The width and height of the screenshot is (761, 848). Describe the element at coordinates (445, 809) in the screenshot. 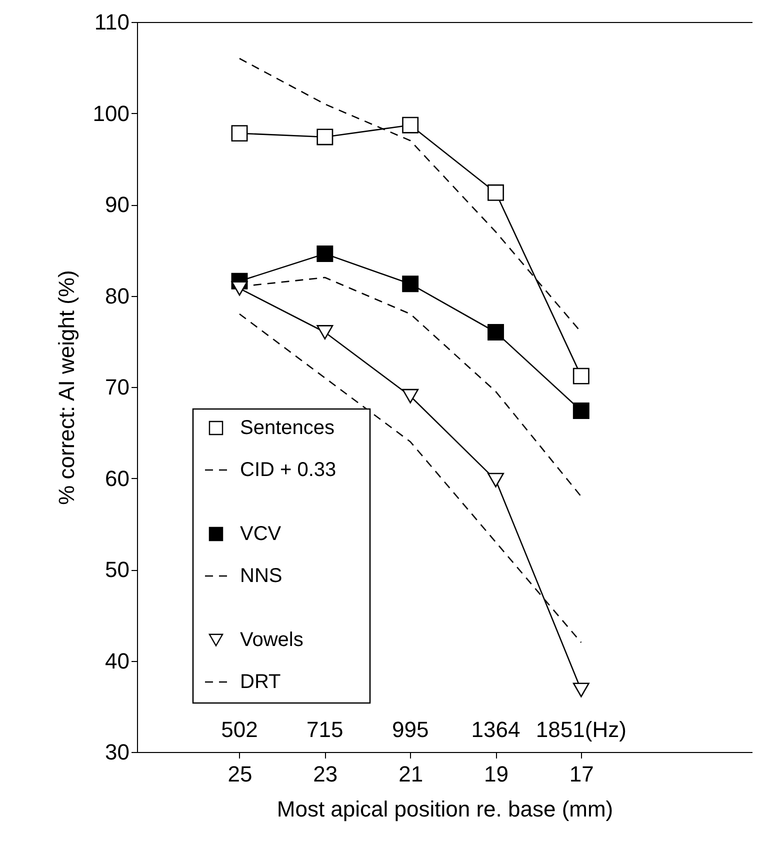

I see `x-axis-title: Most apical position re. base (mm)` at that location.